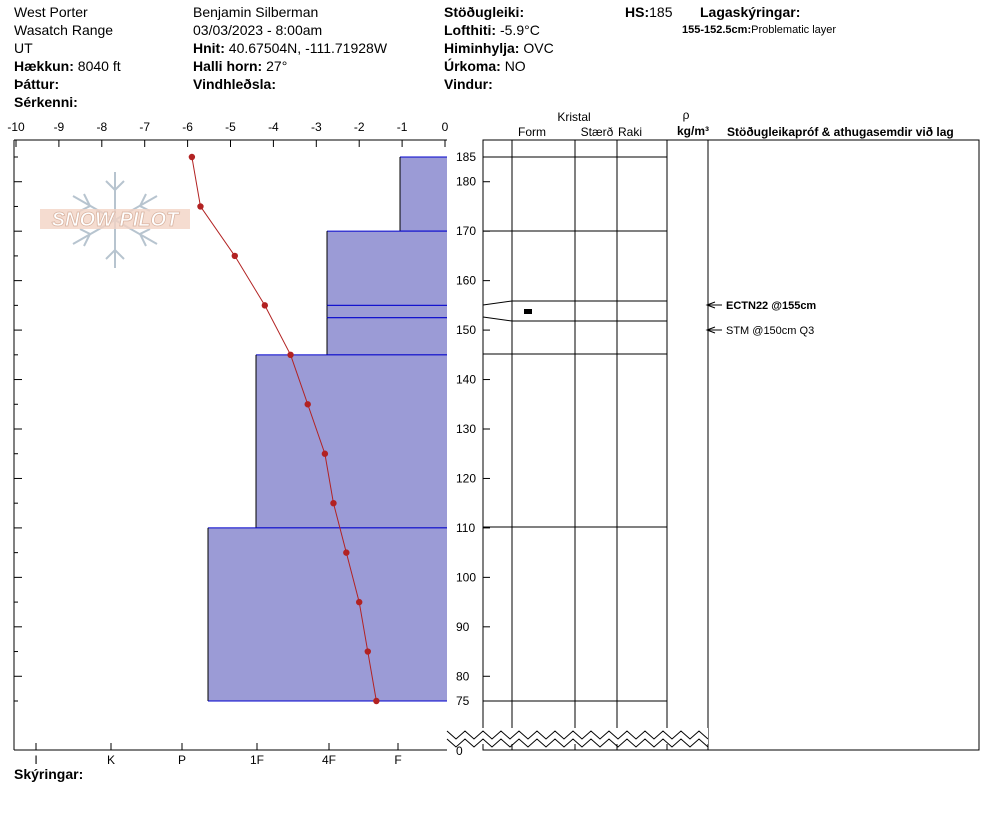 The width and height of the screenshot is (994, 840). Describe the element at coordinates (573, 117) in the screenshot. I see `crystal-header: Kristal` at that location.